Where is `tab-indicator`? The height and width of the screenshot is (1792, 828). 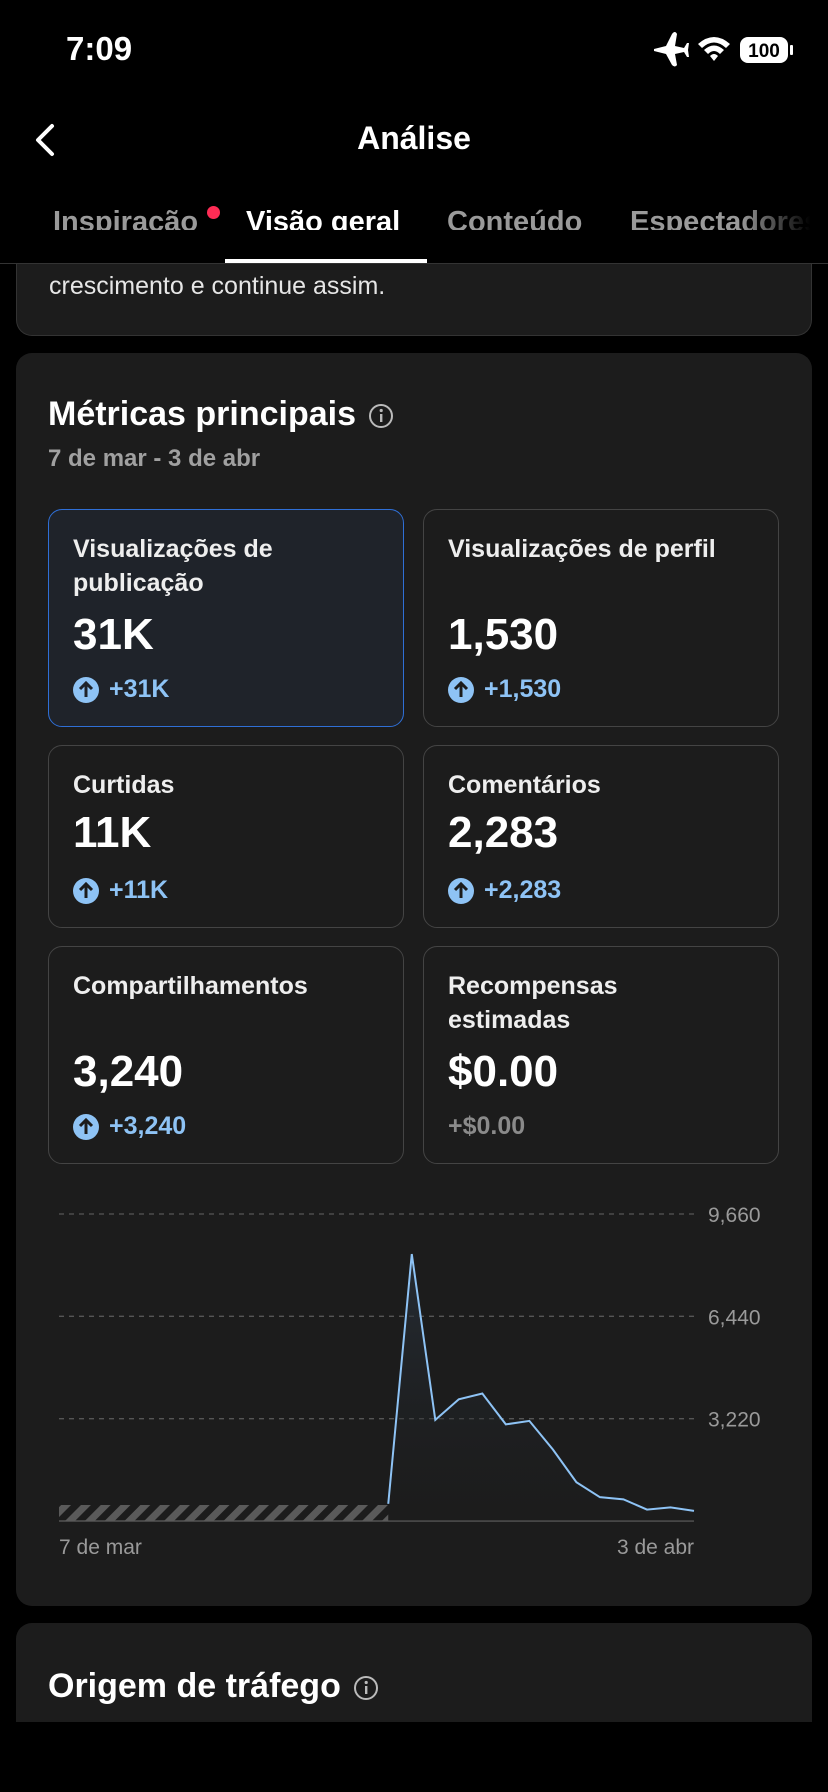 tab-indicator is located at coordinates (326, 261).